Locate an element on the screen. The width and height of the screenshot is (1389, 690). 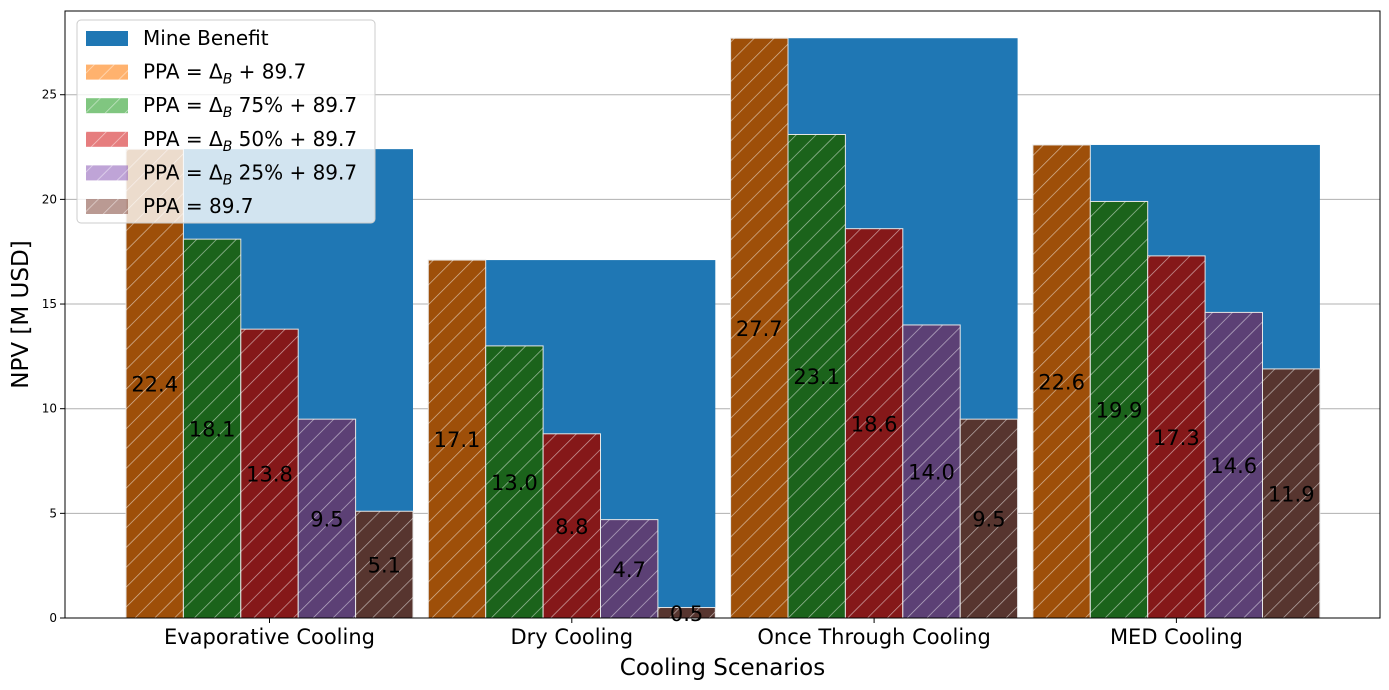
x-tick-label: Evaporative Cooling is located at coordinates (269, 637).